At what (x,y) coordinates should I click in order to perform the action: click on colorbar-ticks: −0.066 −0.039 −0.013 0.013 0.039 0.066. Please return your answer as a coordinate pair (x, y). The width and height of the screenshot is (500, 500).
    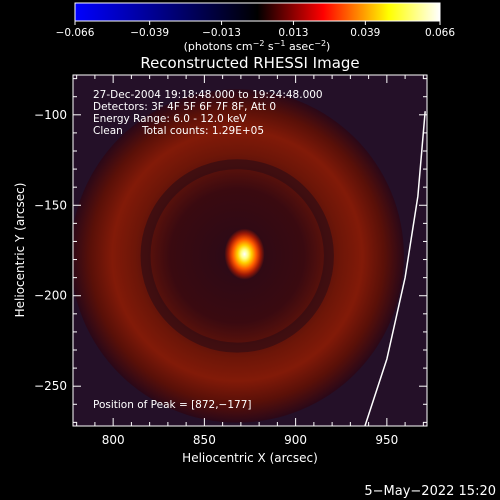
    Looking at the image, I should click on (255, 30).